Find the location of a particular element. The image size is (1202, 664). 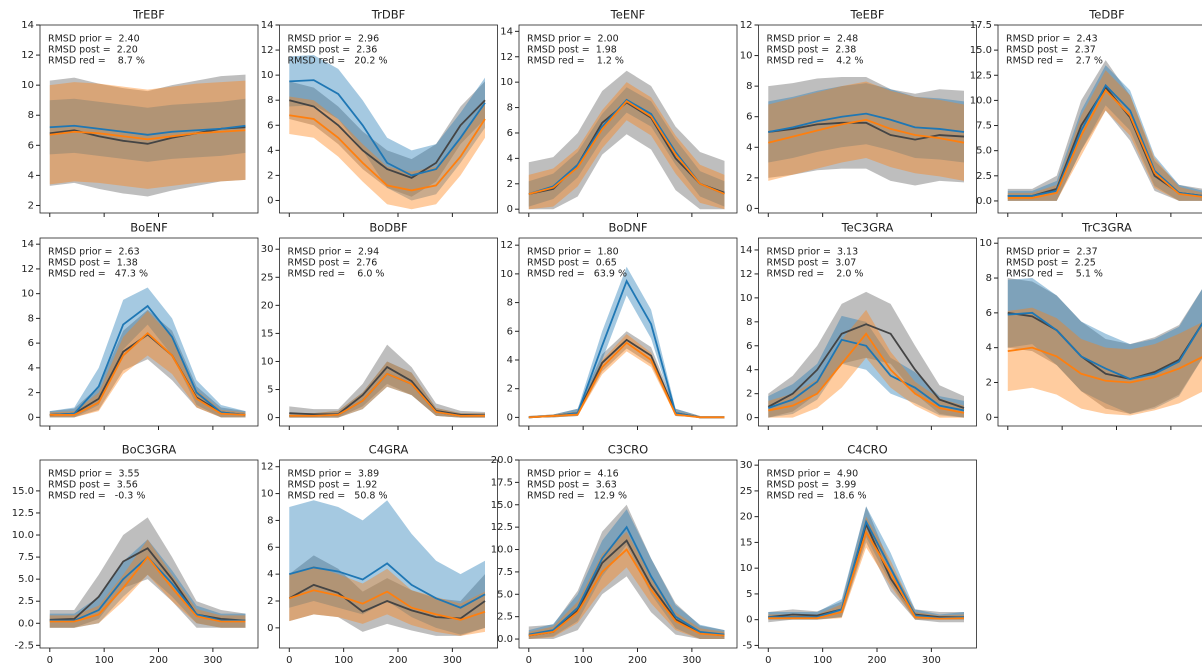

y-tick-label: 17.5 is located at coordinates (981, 25).